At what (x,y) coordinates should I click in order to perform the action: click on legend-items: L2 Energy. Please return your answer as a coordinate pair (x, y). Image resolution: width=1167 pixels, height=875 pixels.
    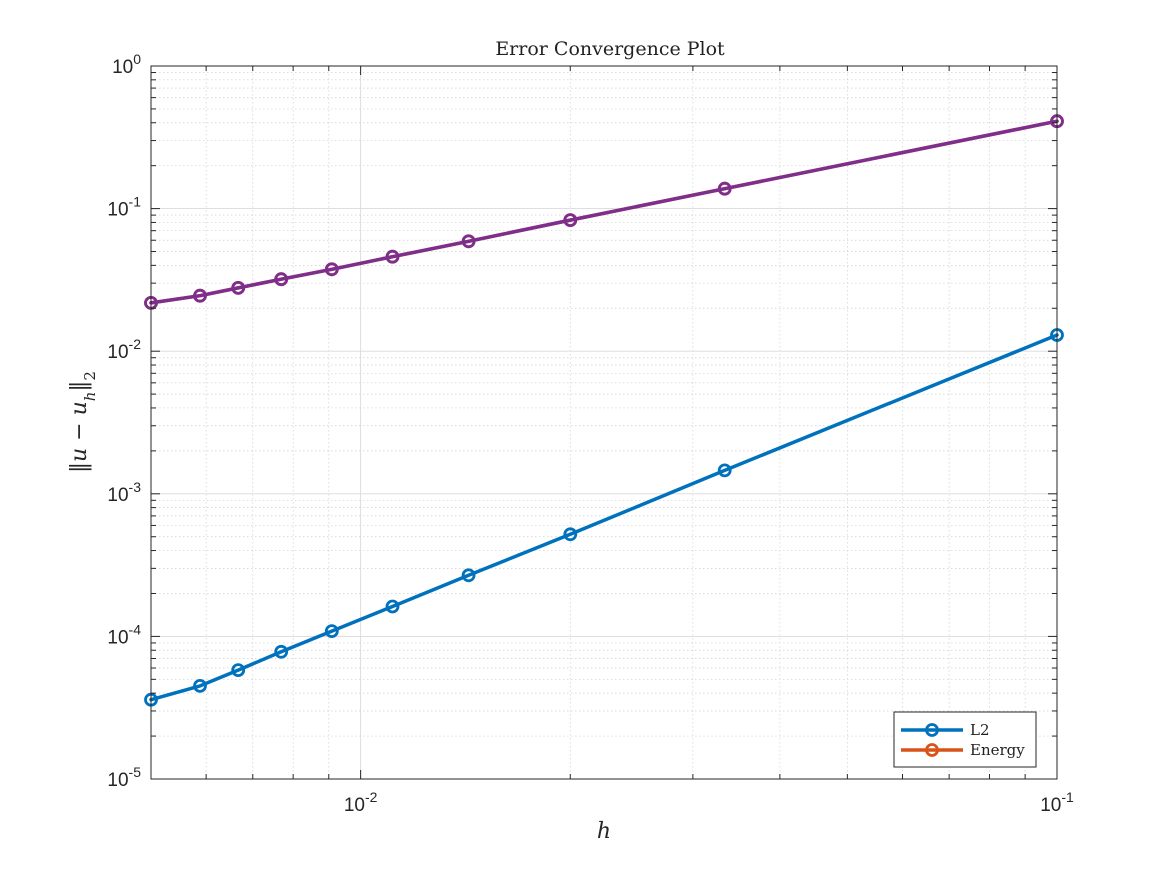
    Looking at the image, I should click on (963, 740).